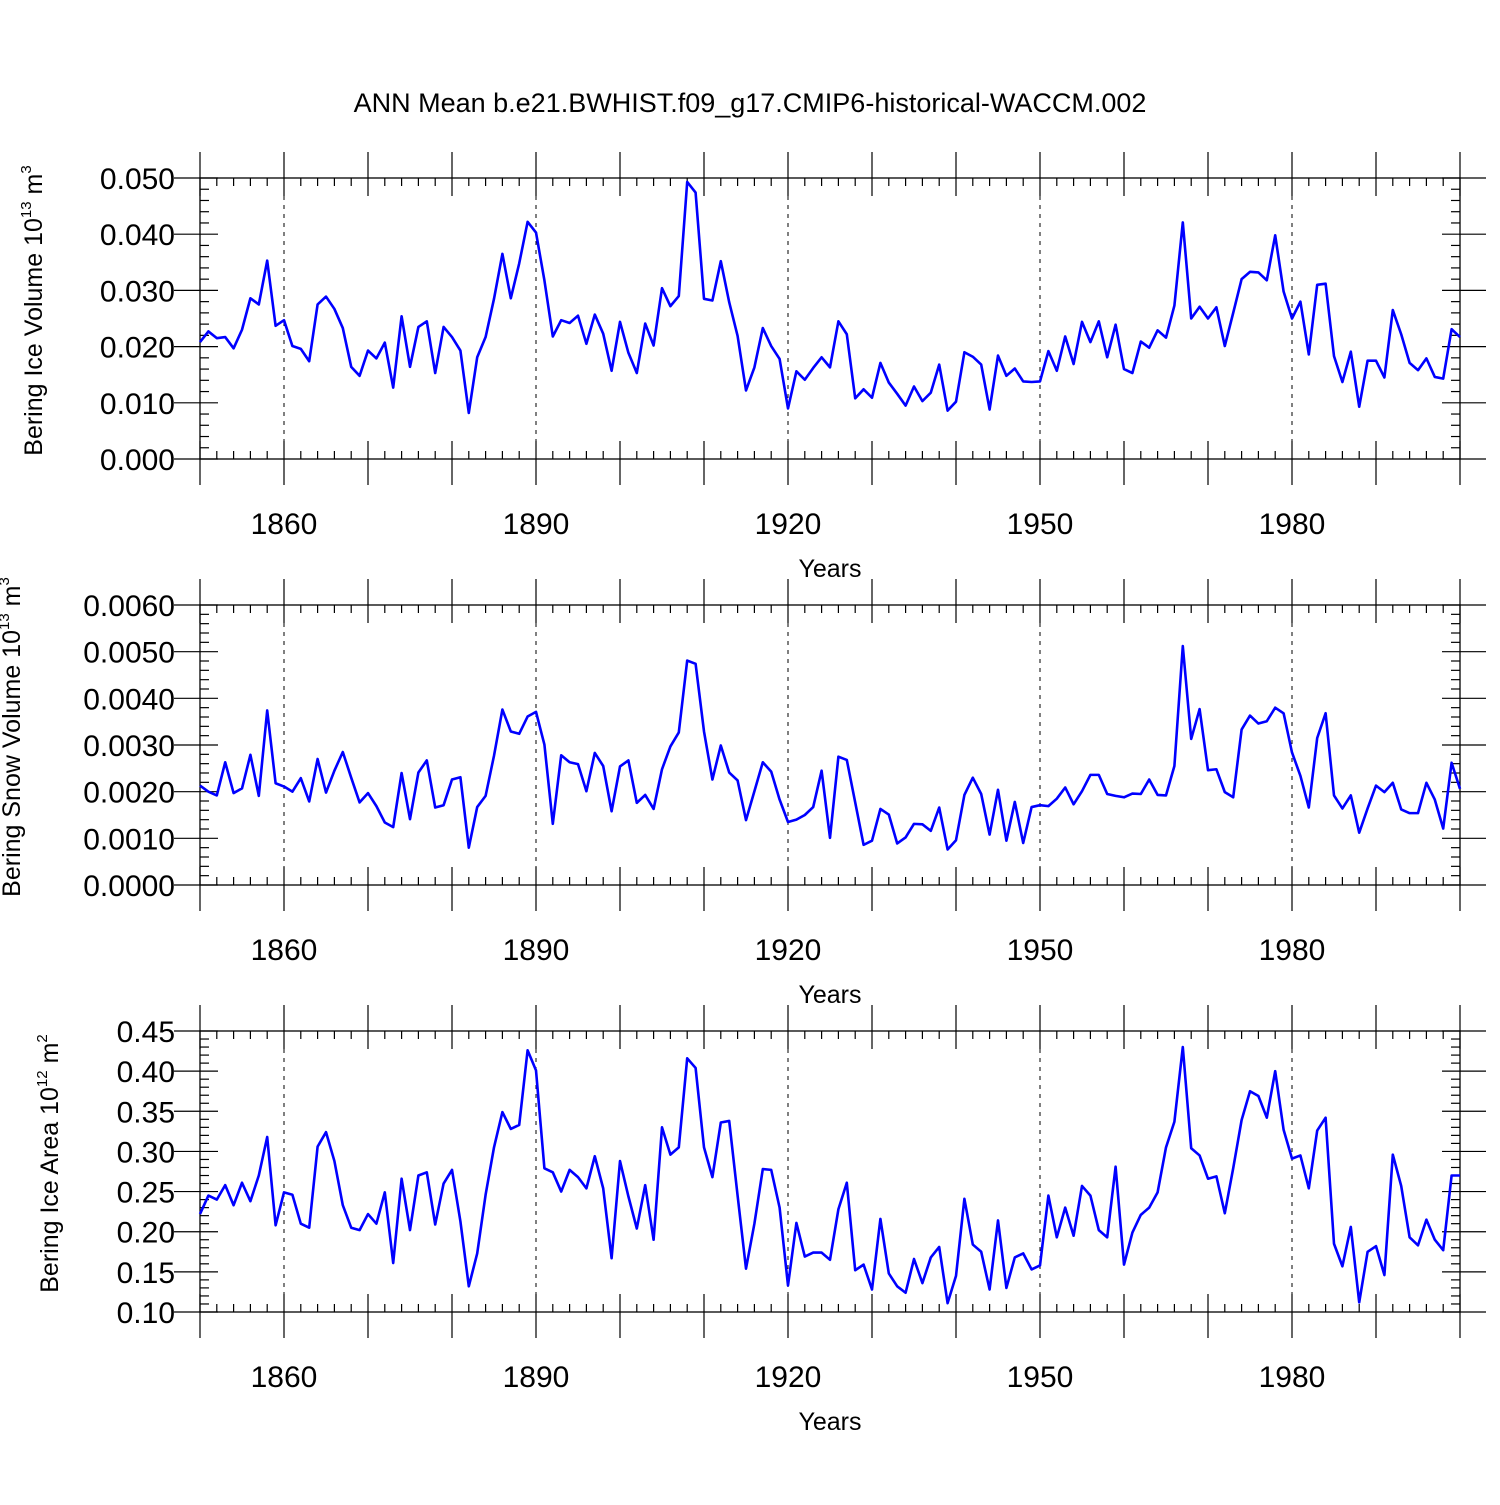 The image size is (1500, 1505). I want to click on y-tick-label: 0.35, so click(146, 1112).